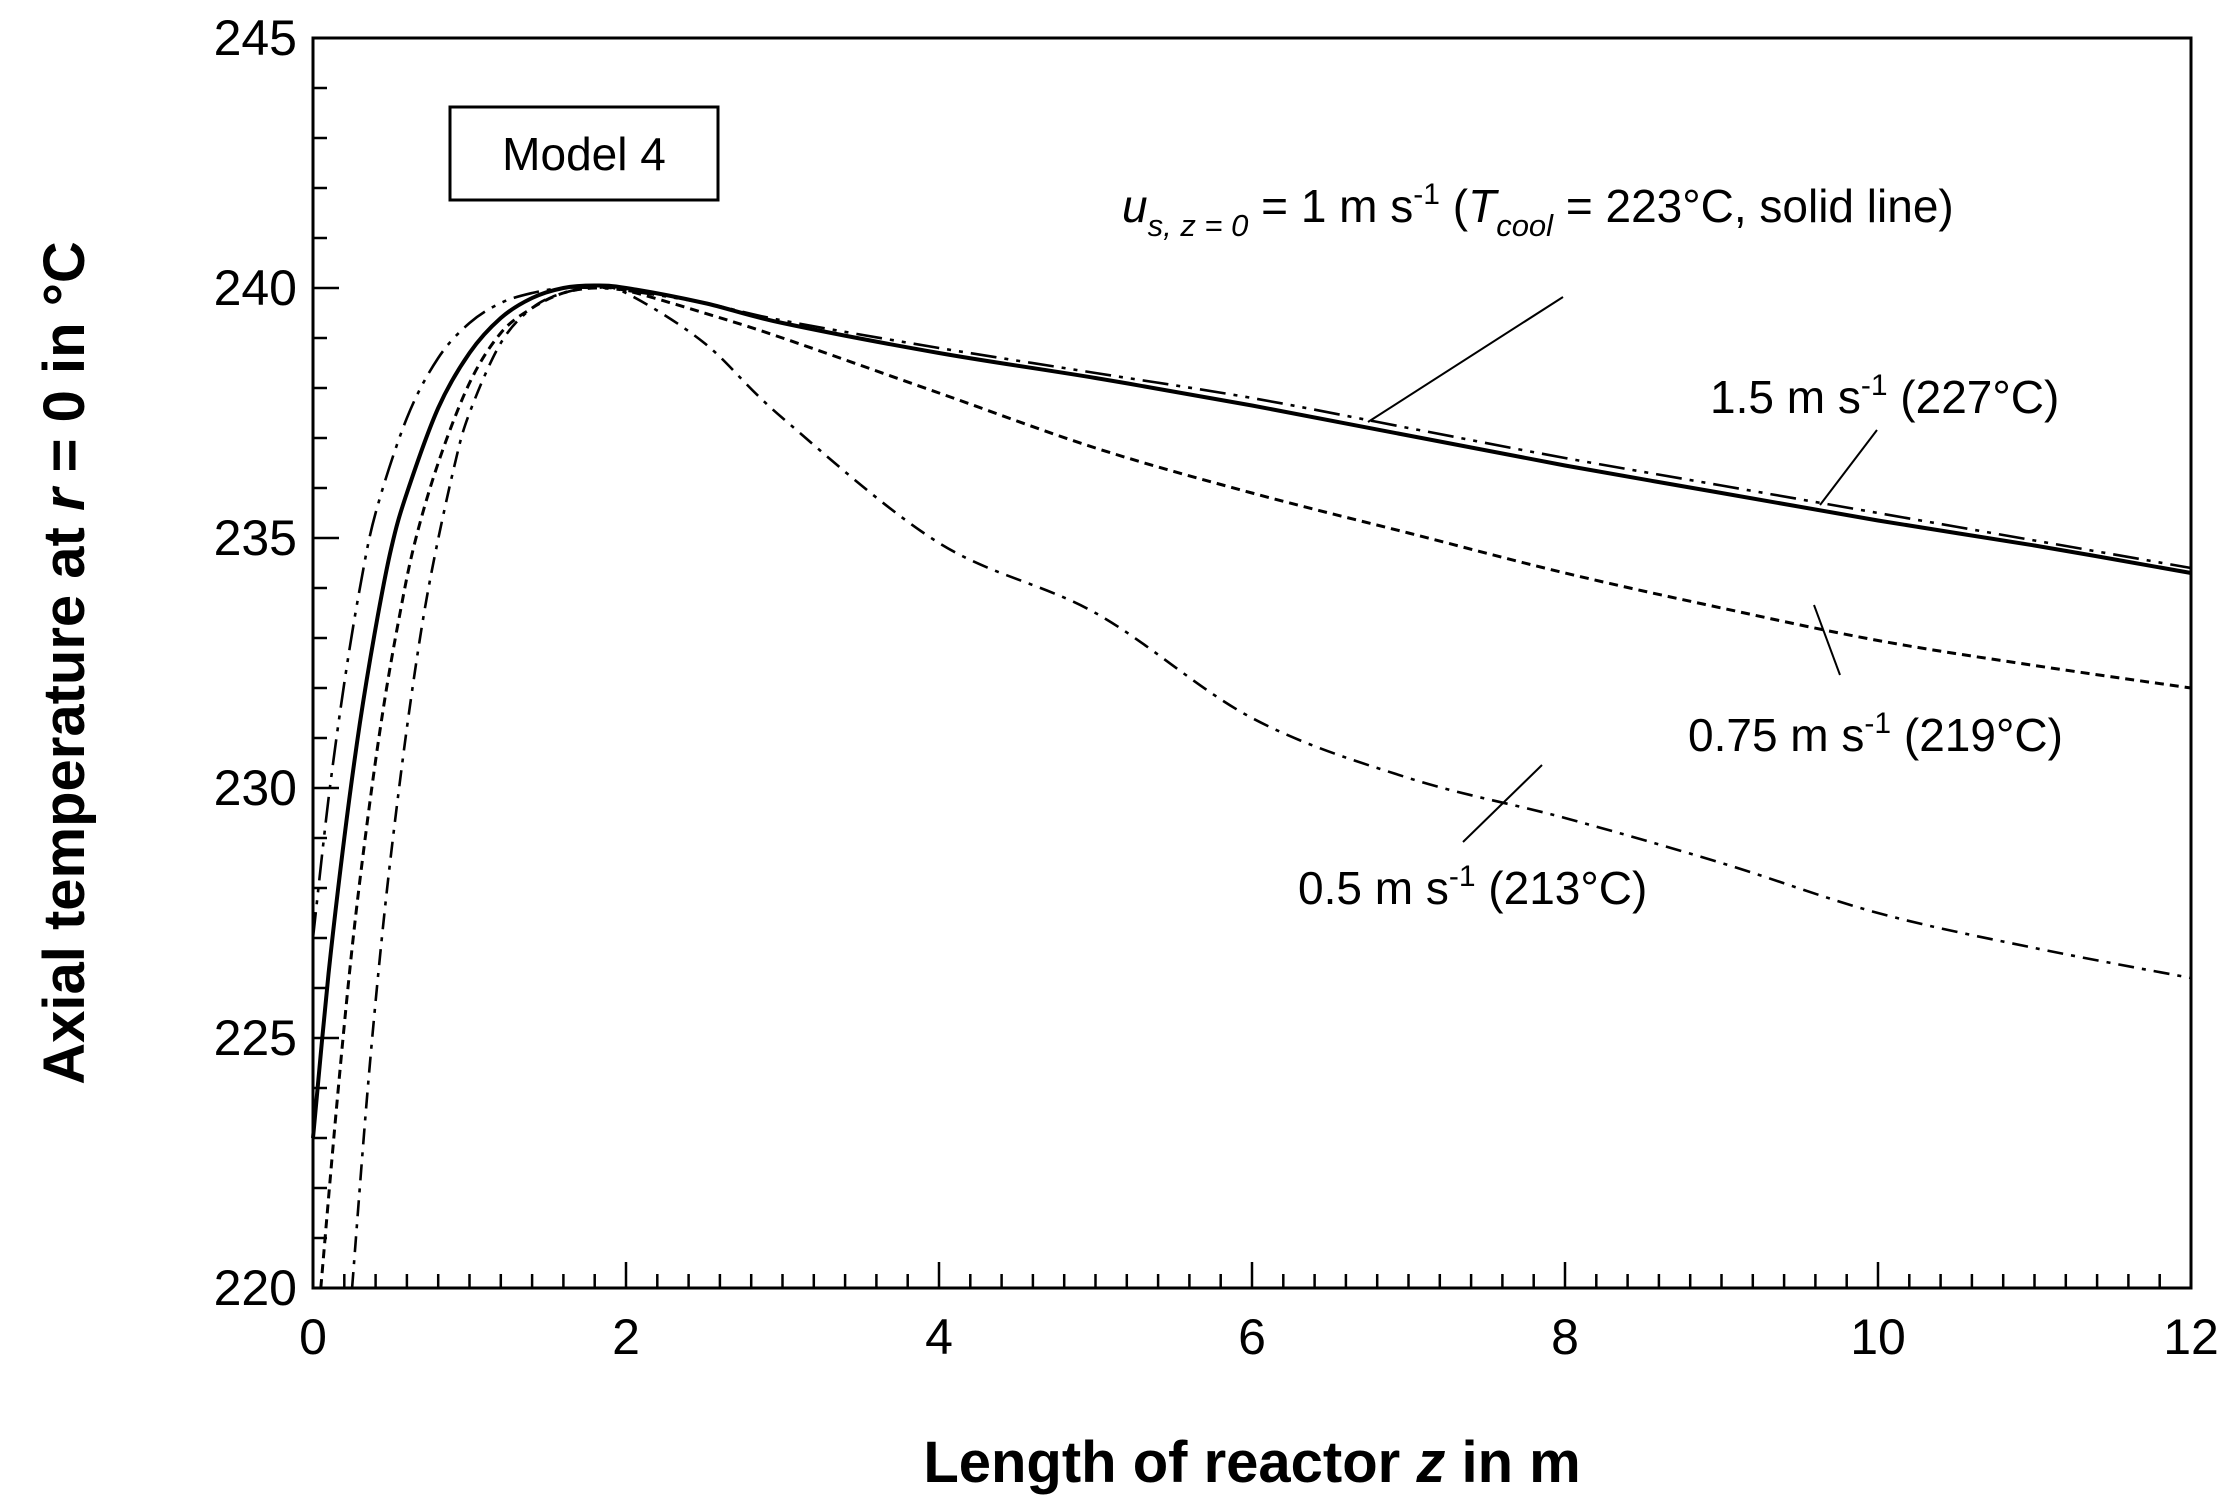 This screenshot has height=1503, width=2232. What do you see at coordinates (64, 798) in the screenshot?
I see `y-axis-title-pre: Axial temperature at` at bounding box center [64, 798].